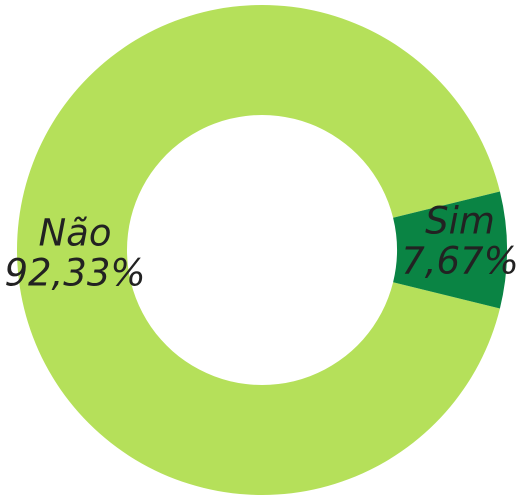 Image resolution: width=517 pixels, height=496 pixels. Describe the element at coordinates (460, 221) in the screenshot. I see `slice-label: Sim` at that location.